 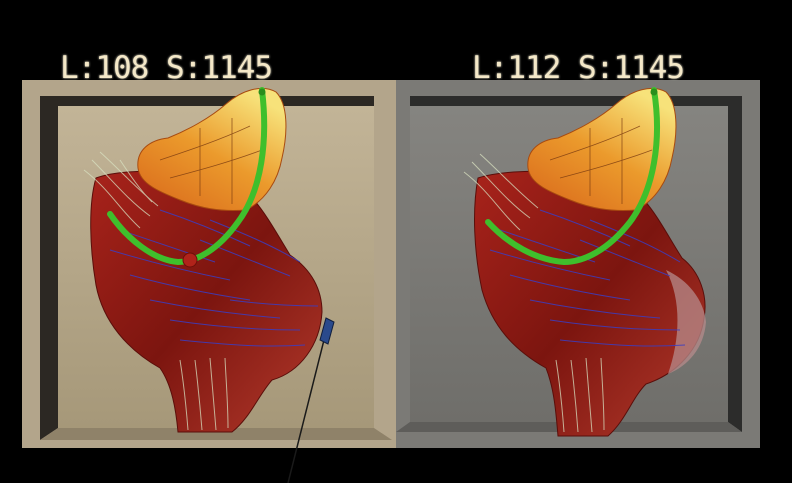 I want to click on right-catheter-path-icon, so click(x=572, y=176).